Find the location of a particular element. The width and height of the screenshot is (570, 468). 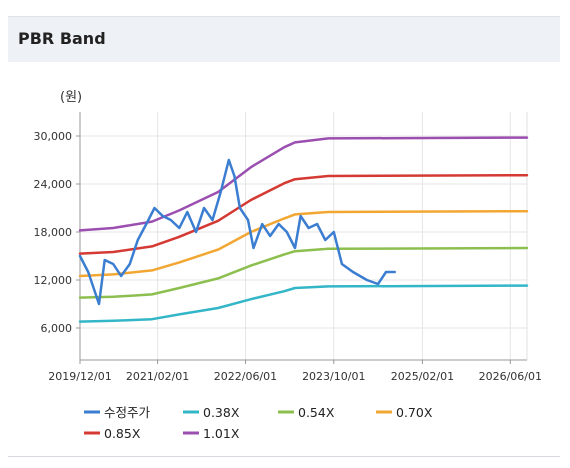

x-tick-label: 2022/06/01 is located at coordinates (245, 376).